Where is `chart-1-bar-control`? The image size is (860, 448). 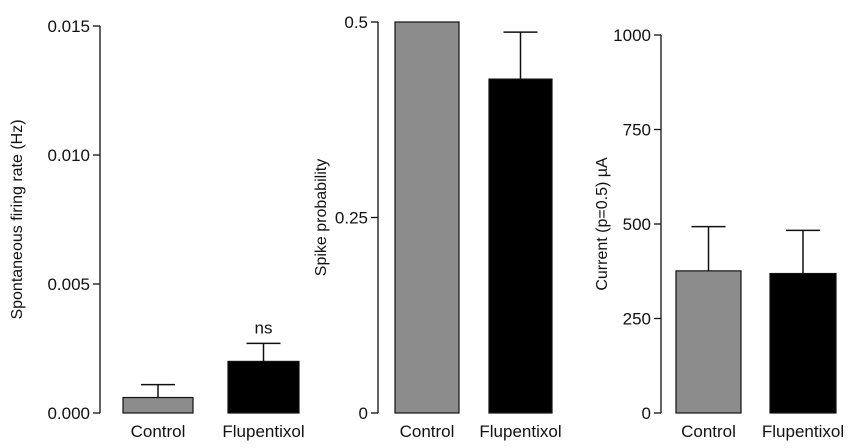 chart-1-bar-control is located at coordinates (158, 405).